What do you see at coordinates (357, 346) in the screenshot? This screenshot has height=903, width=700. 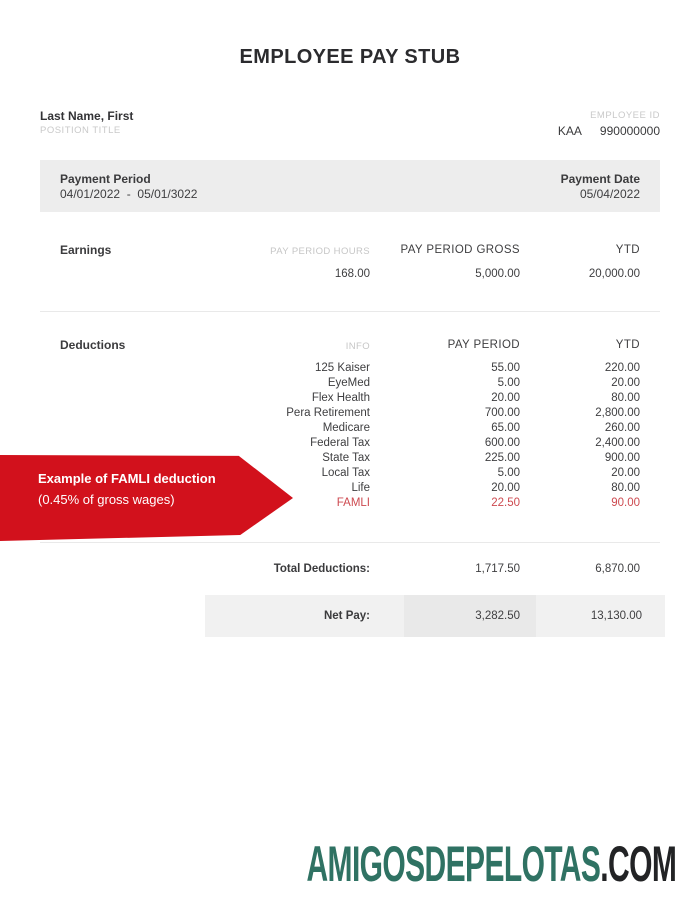 I see `deductions-col-header-info: INFO` at bounding box center [357, 346].